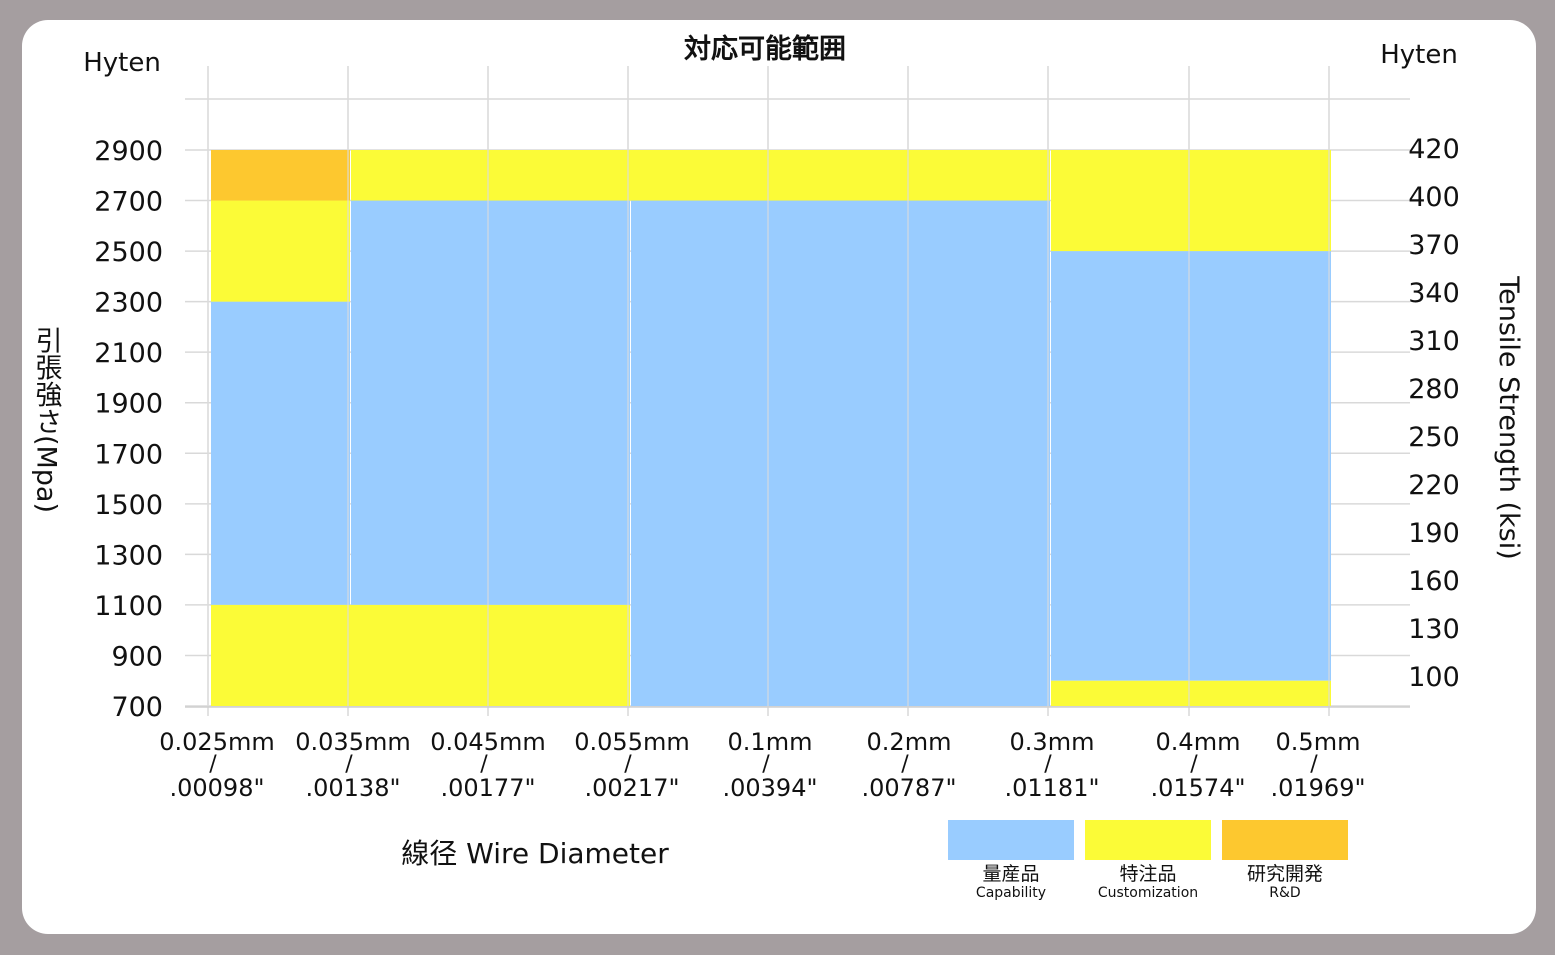 The width and height of the screenshot is (1555, 955). What do you see at coordinates (1434, 437) in the screenshot?
I see `y-tick-label-right: 250` at bounding box center [1434, 437].